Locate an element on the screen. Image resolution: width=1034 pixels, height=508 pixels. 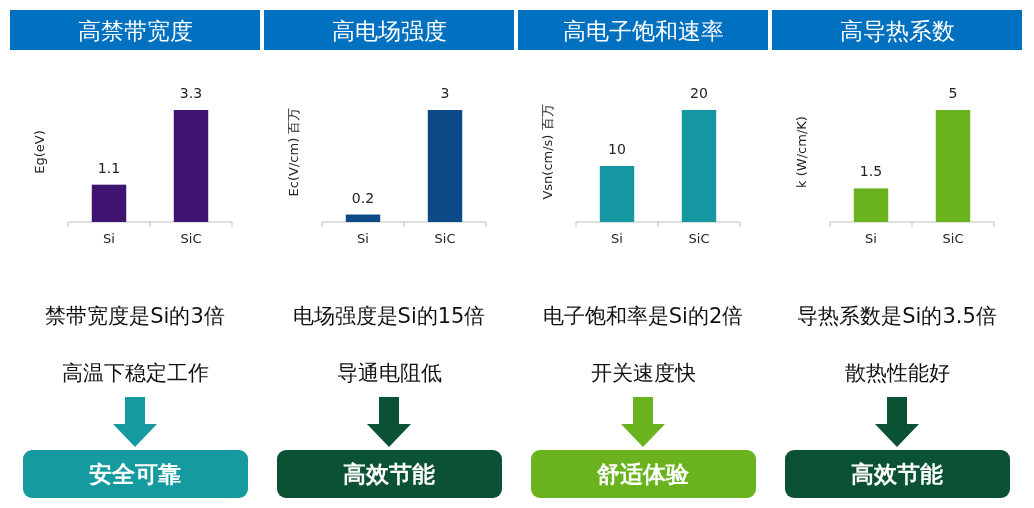
text: 电子饱和率是Si的2倍 is located at coordinates (643, 316).